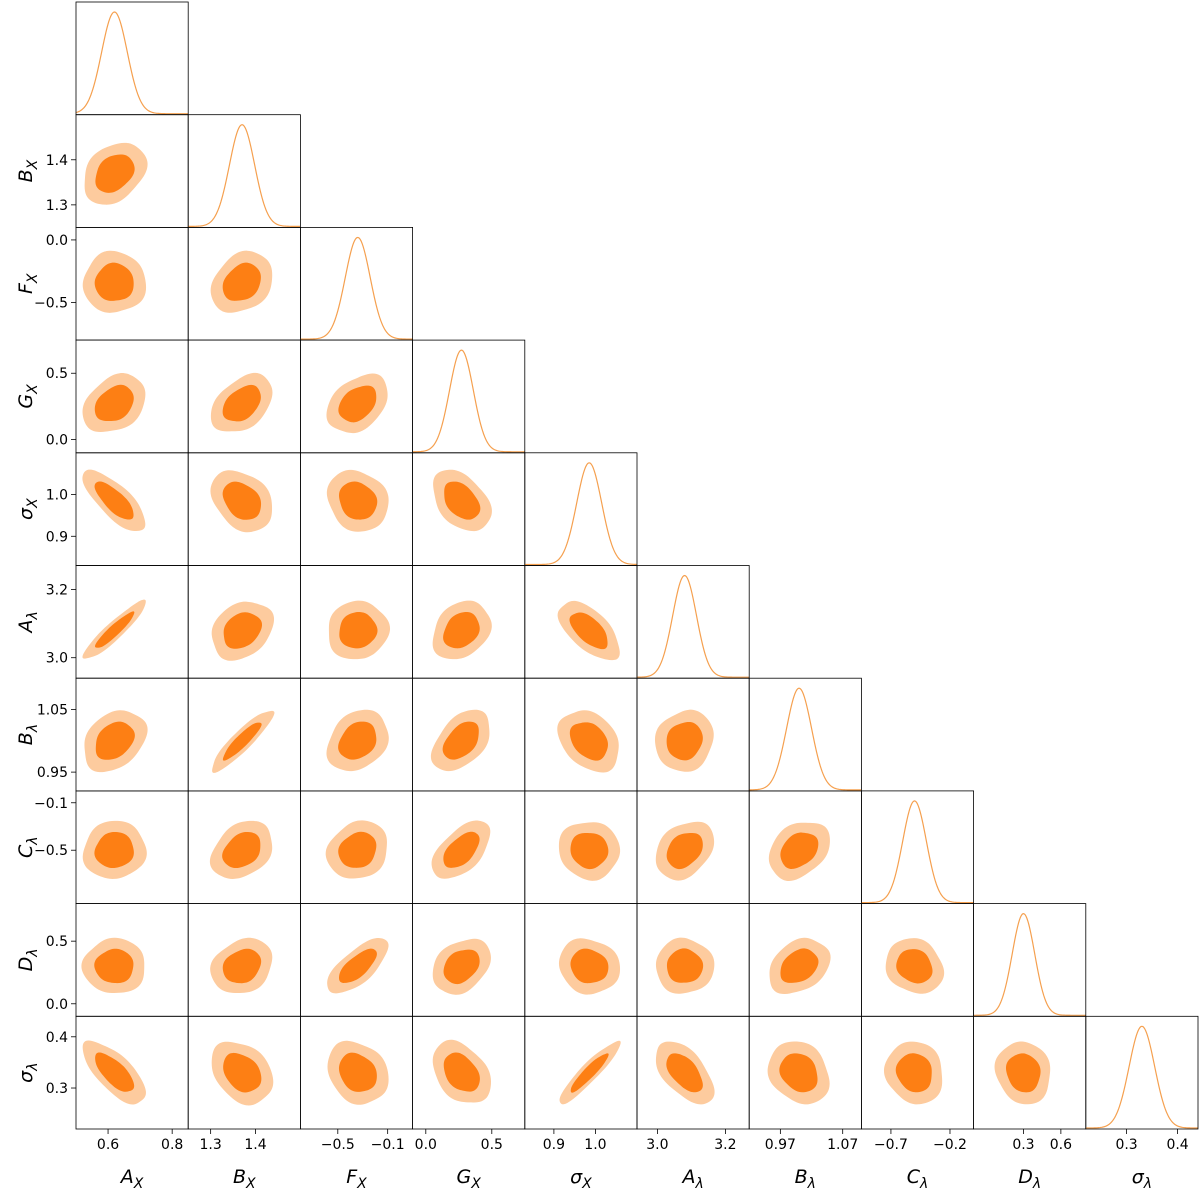  Describe the element at coordinates (52, 773) in the screenshot. I see `y-tick-label: 0.95` at that location.